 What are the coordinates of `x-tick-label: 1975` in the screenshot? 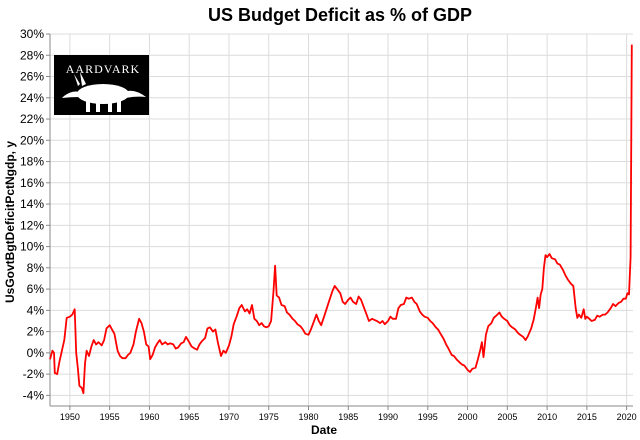 It's located at (269, 417).